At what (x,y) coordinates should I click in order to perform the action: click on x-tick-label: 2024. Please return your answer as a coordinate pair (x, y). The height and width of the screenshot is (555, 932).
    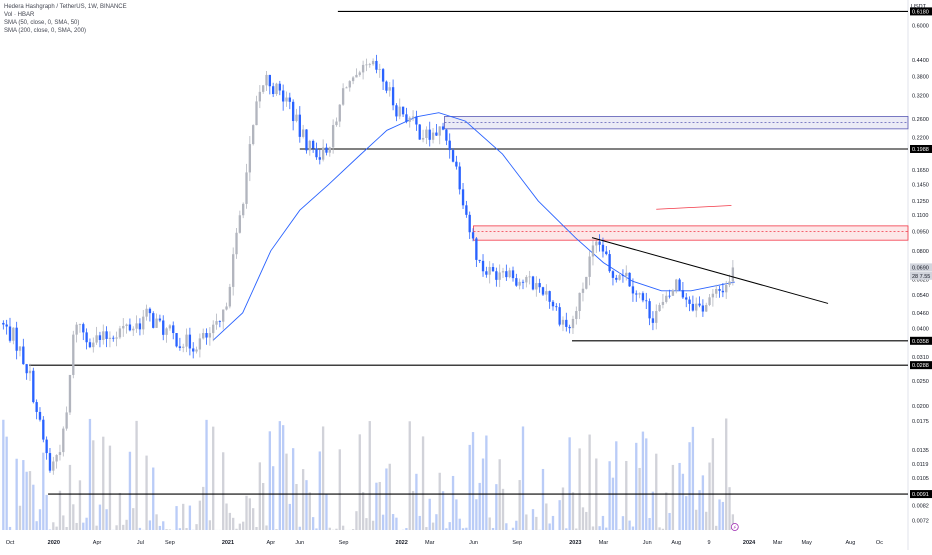
    Looking at the image, I should click on (749, 543).